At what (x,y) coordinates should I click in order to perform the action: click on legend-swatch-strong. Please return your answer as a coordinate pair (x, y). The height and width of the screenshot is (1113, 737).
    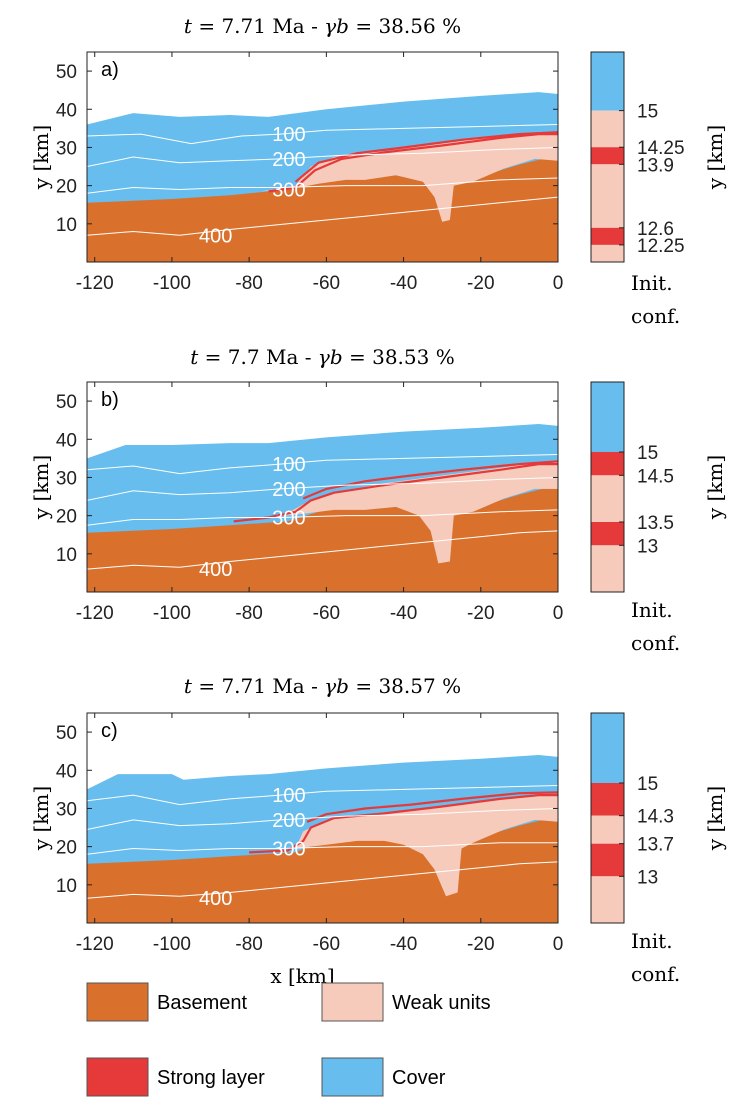
    Looking at the image, I should click on (117, 1077).